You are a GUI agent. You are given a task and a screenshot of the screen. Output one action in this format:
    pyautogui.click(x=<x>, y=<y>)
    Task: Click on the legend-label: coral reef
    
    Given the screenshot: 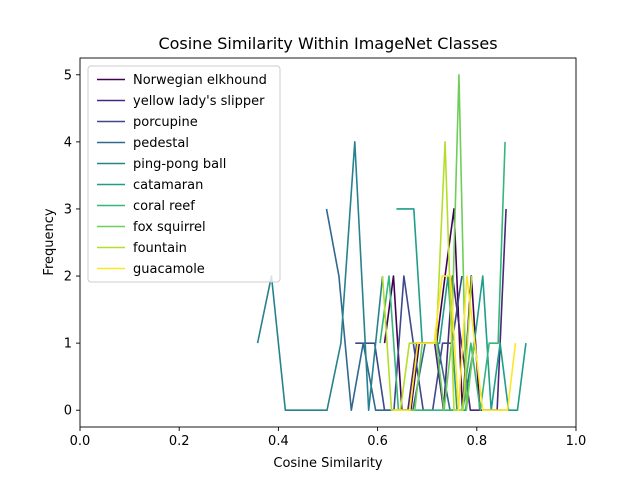 What is the action you would take?
    pyautogui.click(x=164, y=206)
    